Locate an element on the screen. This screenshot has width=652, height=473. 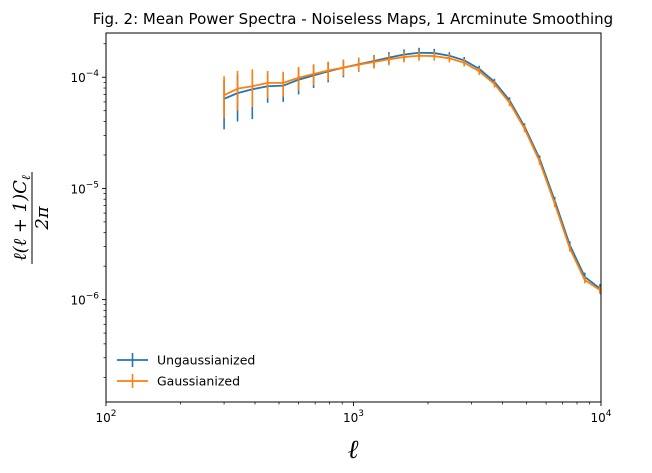
x-axis-label: ℓ is located at coordinates (353, 450).